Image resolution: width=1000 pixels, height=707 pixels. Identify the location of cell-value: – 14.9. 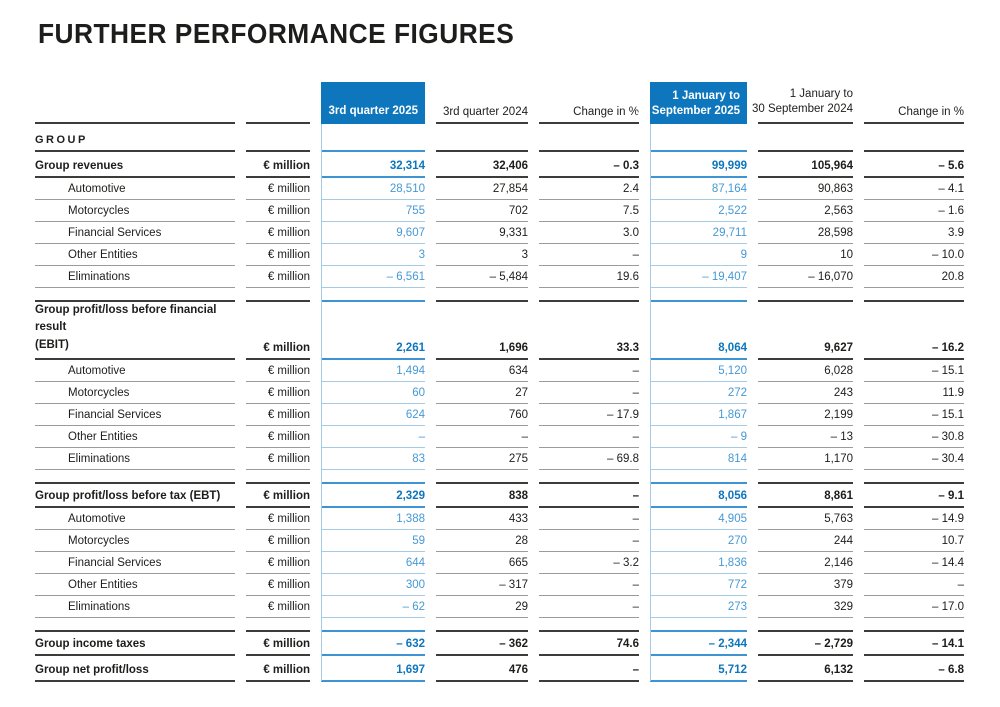
(914, 519).